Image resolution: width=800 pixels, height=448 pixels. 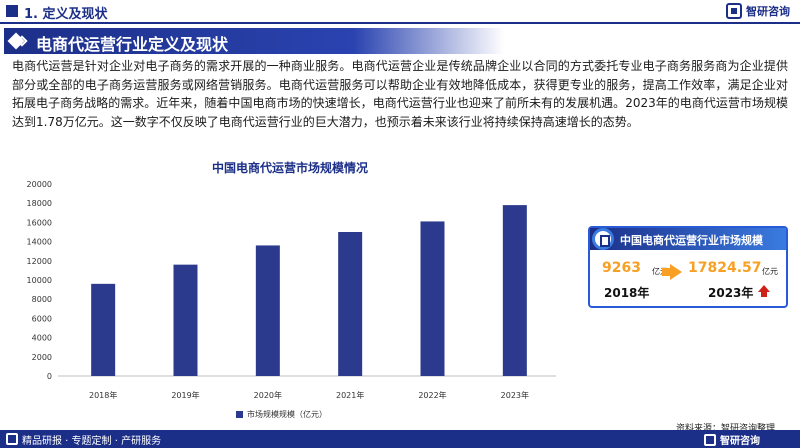 I want to click on y-tick-label: 0, so click(x=49, y=376).